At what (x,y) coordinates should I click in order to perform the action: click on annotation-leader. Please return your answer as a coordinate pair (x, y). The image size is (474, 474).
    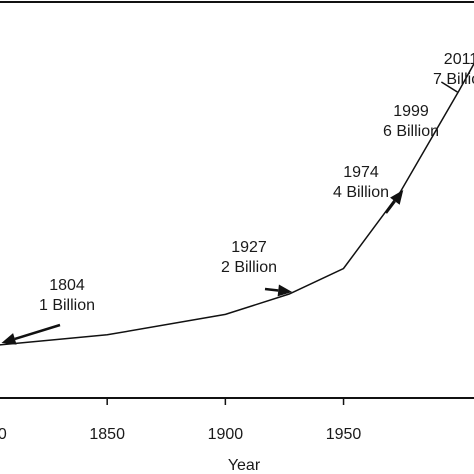
    Looking at the image, I should click on (449, 87).